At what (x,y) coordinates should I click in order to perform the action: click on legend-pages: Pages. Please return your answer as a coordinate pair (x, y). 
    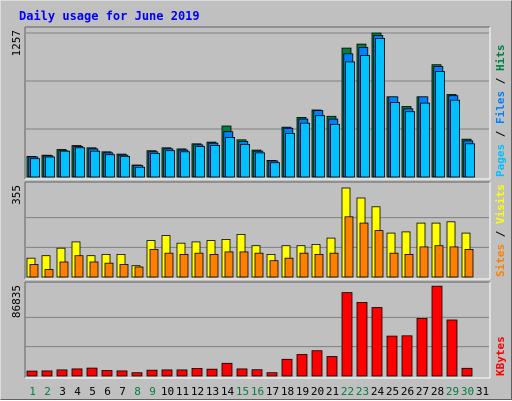
    Looking at the image, I should click on (500, 160).